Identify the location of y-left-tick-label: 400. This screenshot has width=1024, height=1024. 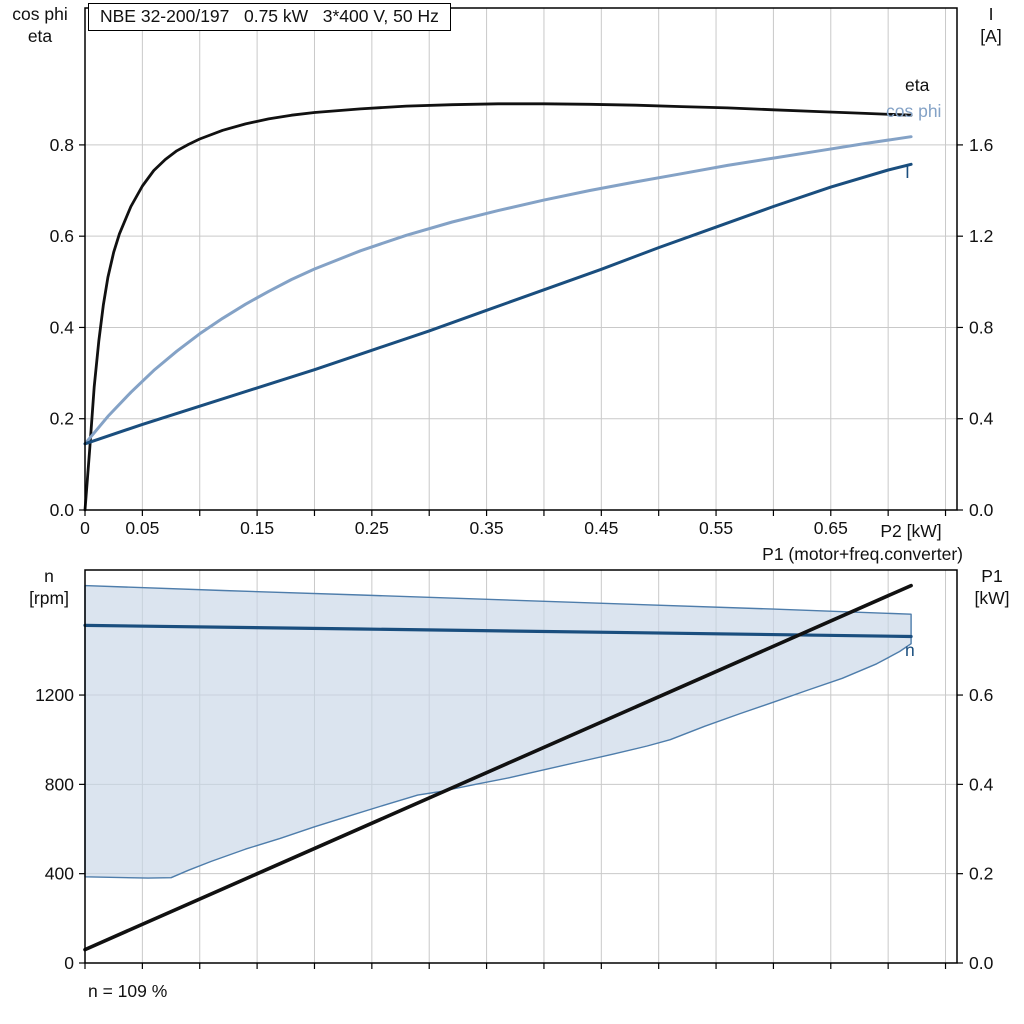
(59, 874).